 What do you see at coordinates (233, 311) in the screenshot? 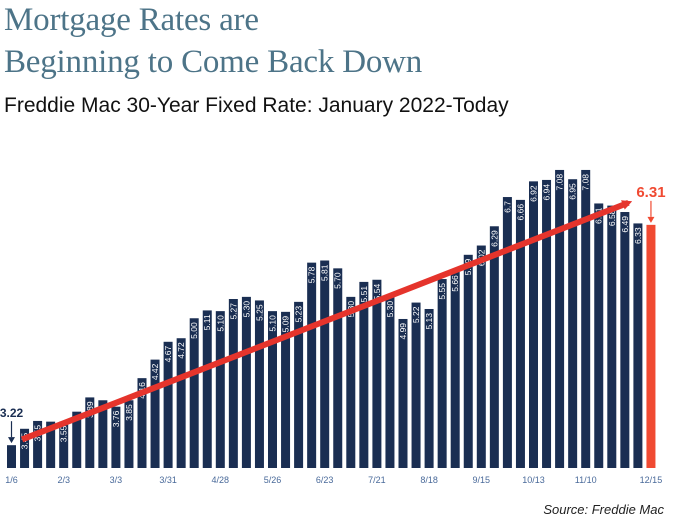
I see `bar-value-label: 5.27` at bounding box center [233, 311].